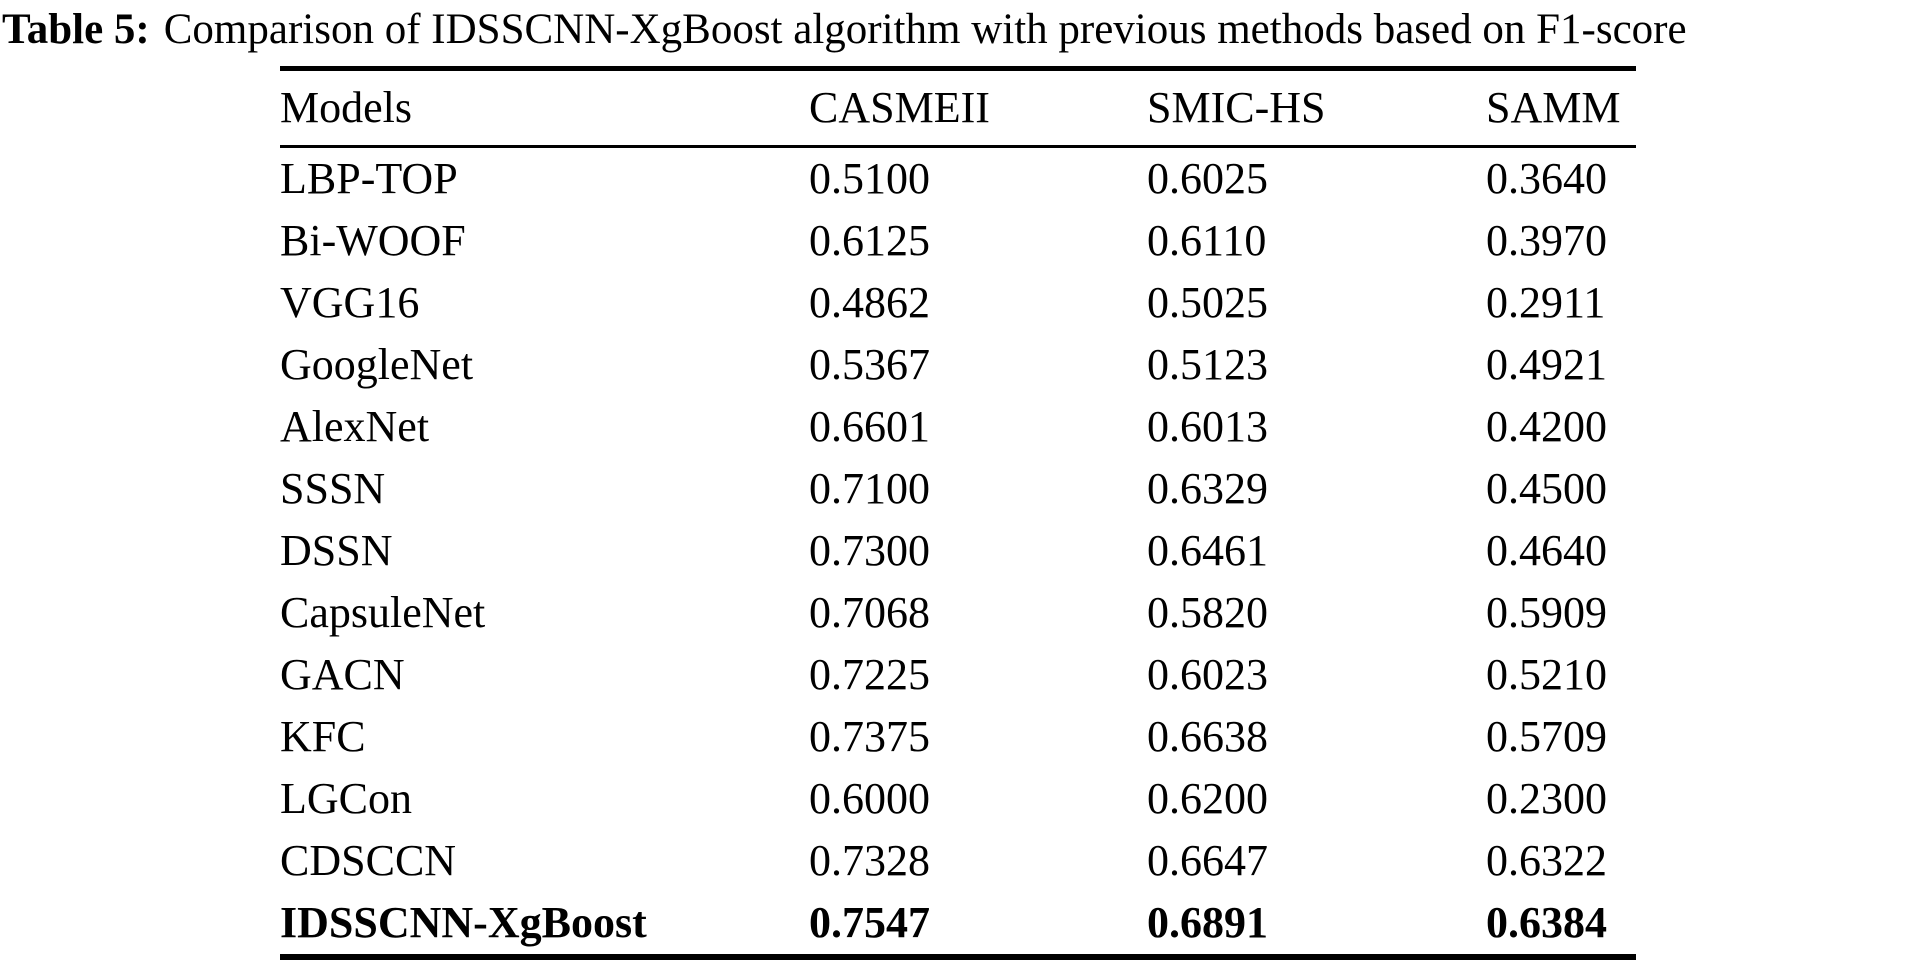 The image size is (1912, 962). I want to click on score-cell: 0.5909, so click(1546, 612).